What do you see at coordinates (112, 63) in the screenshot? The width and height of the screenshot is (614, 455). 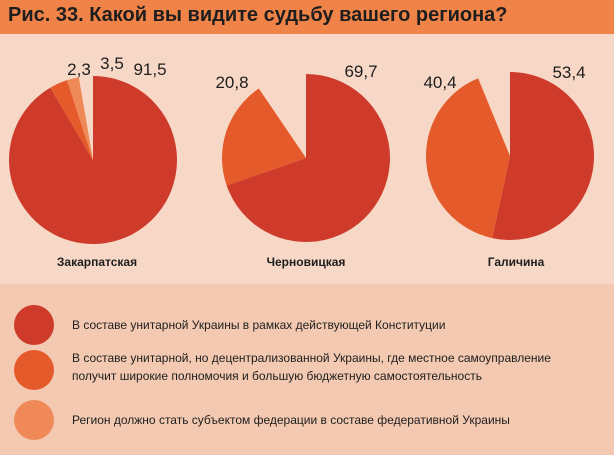 I see `pie-1-value-label-2: 3,5` at bounding box center [112, 63].